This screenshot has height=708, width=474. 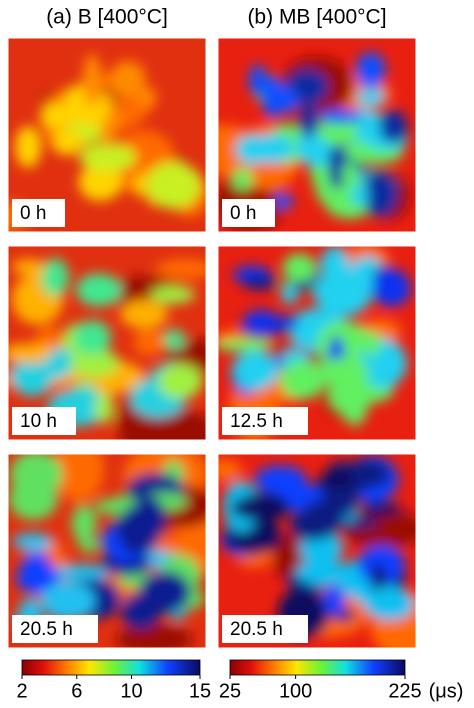 I want to click on colorbar-tick-label: 15, so click(x=200, y=691).